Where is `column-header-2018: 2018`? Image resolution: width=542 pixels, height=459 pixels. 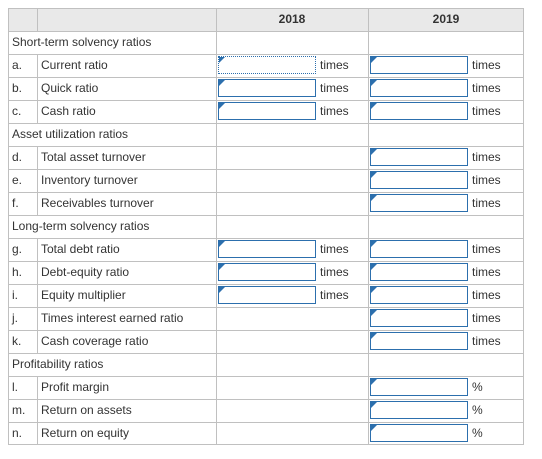
column-header-2018: 2018 is located at coordinates (292, 19).